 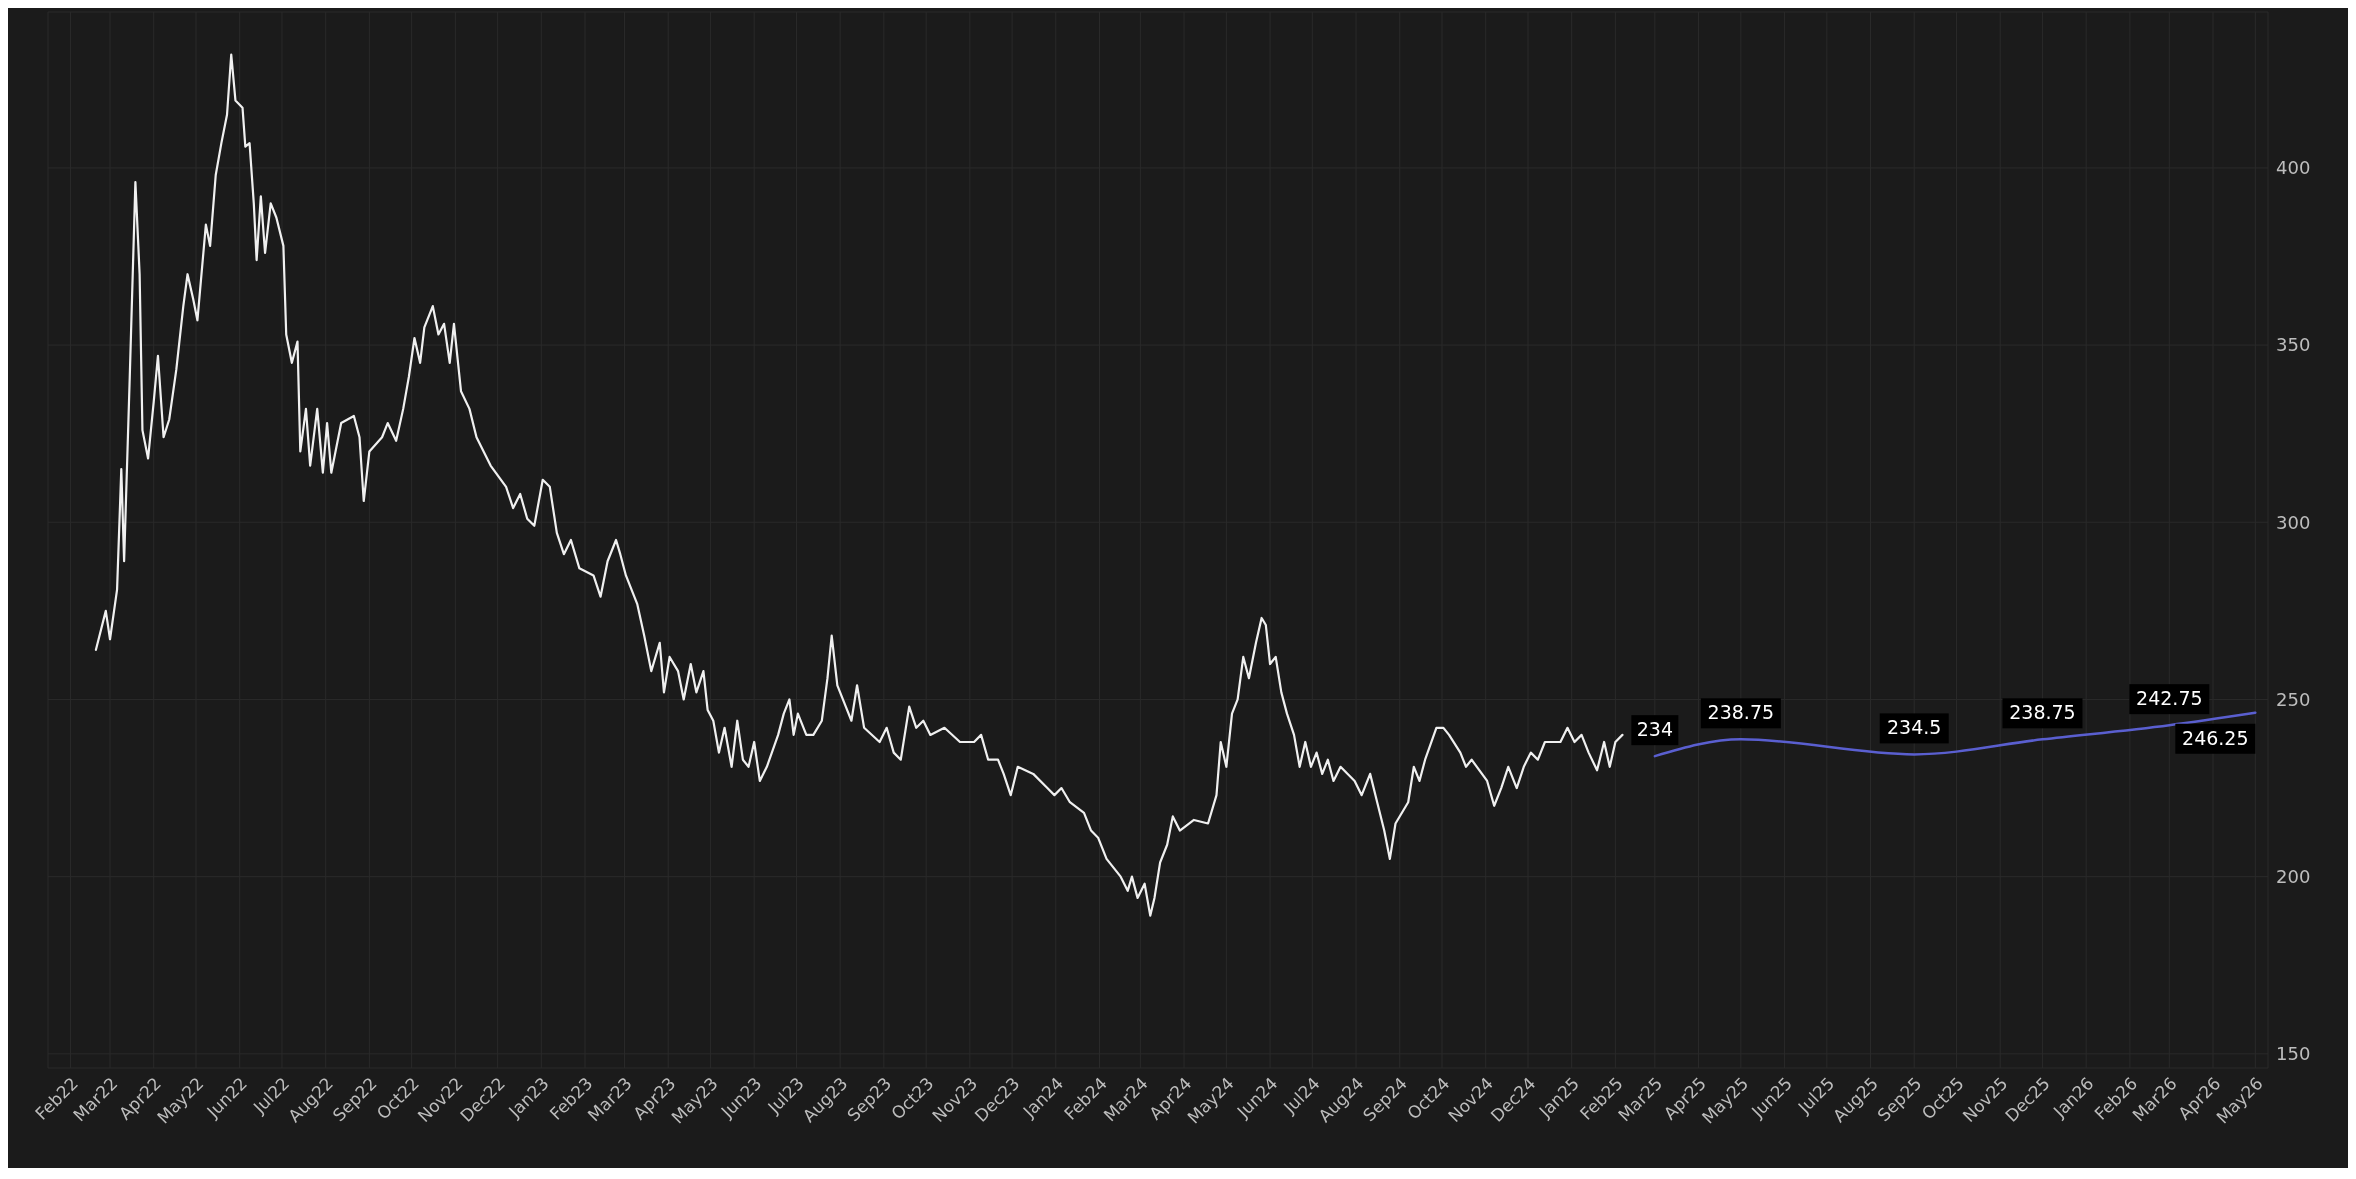 I want to click on y-tick-label: 200, so click(x=2293, y=877).